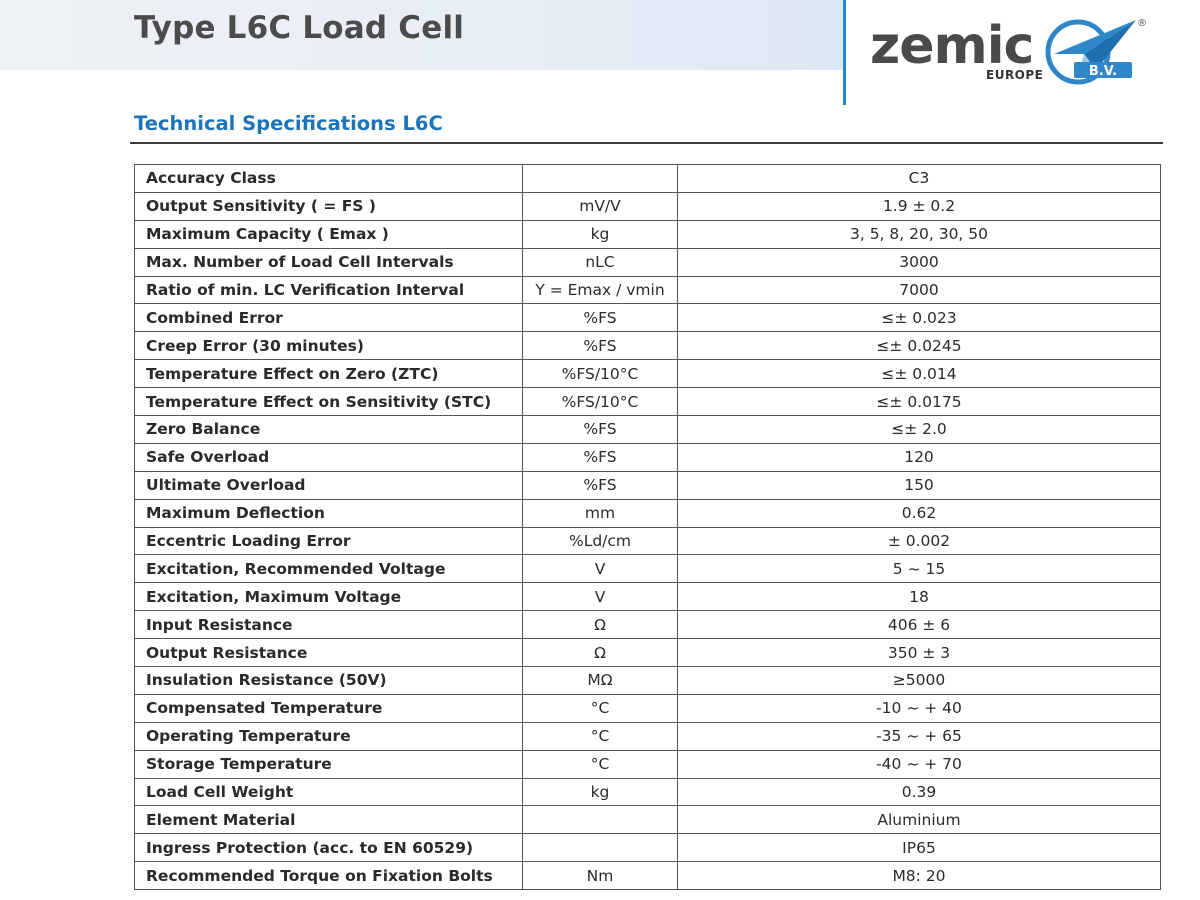 The height and width of the screenshot is (900, 1200). I want to click on spec-value: ≤± 0.0245, so click(919, 346).